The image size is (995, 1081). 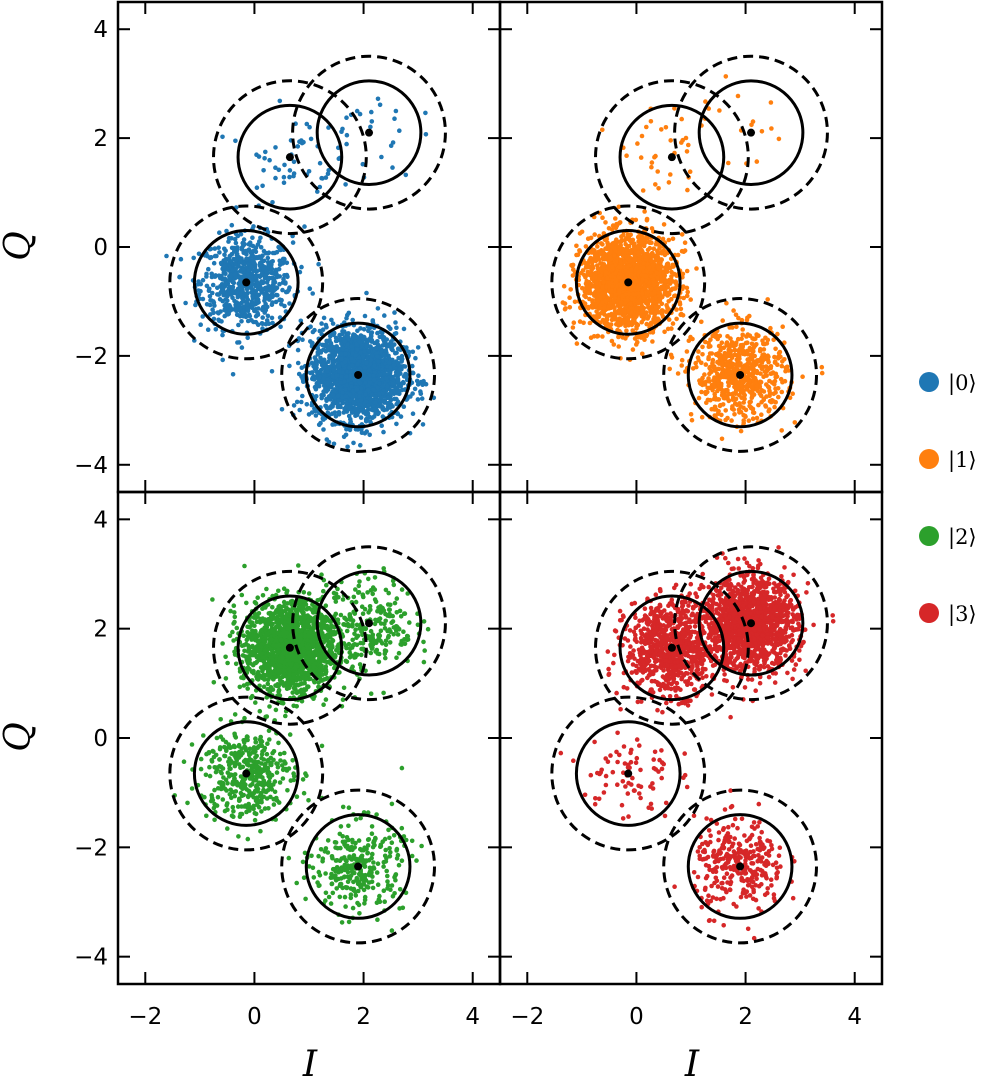 What do you see at coordinates (100, 30) in the screenshot?
I see `y-tick-label: 4` at bounding box center [100, 30].